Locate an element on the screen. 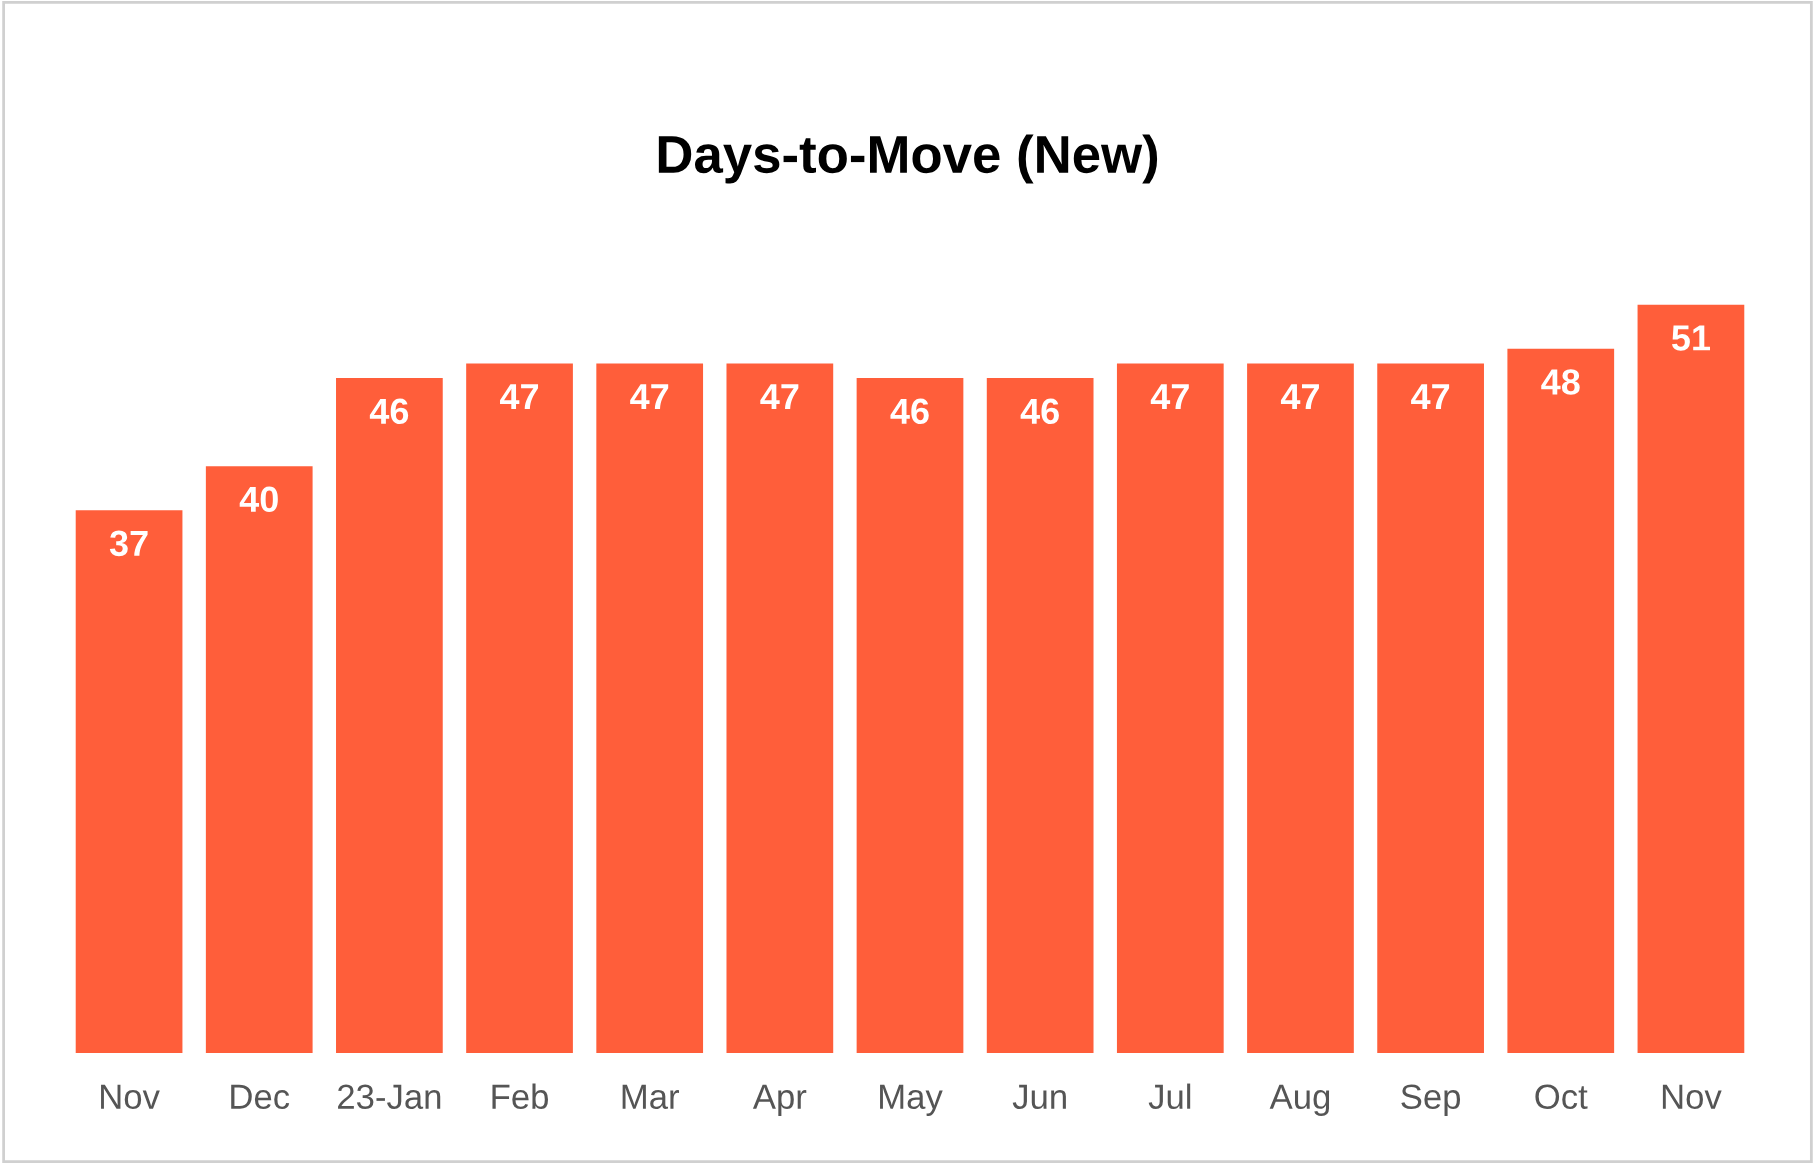  x-tick-label: Feb is located at coordinates (520, 1096).